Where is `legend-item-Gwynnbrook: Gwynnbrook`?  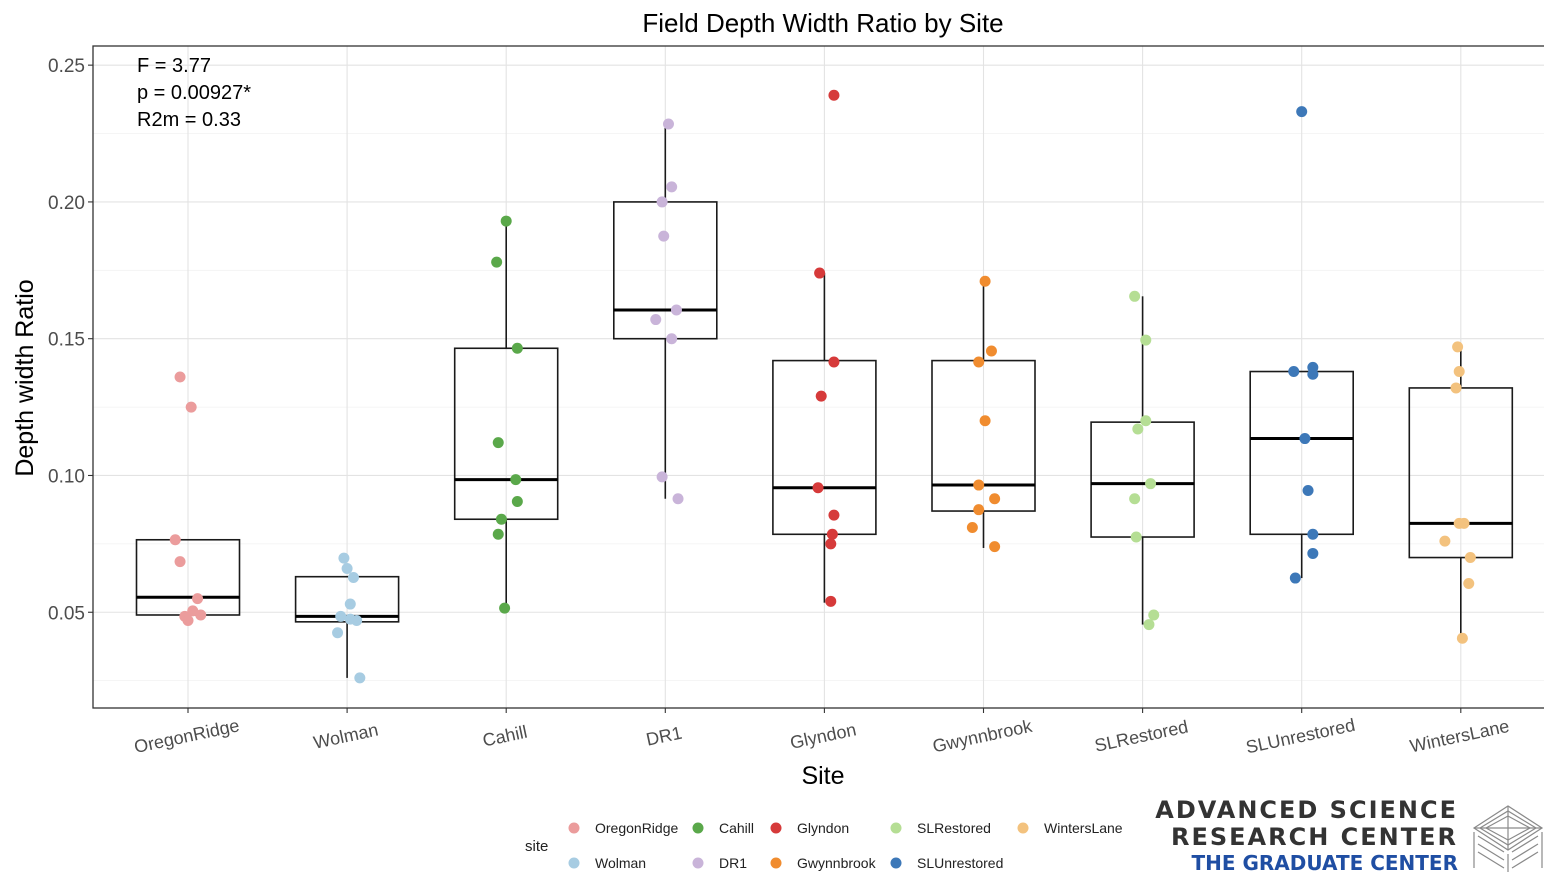
legend-item-Gwynnbrook: Gwynnbrook is located at coordinates (823, 863).